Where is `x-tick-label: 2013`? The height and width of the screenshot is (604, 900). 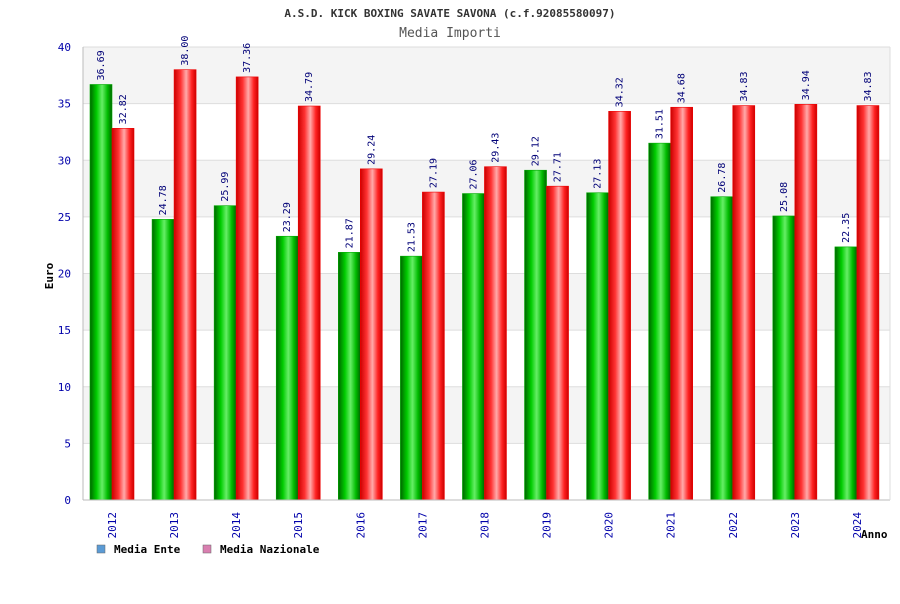
x-tick-label: 2013 is located at coordinates (174, 525).